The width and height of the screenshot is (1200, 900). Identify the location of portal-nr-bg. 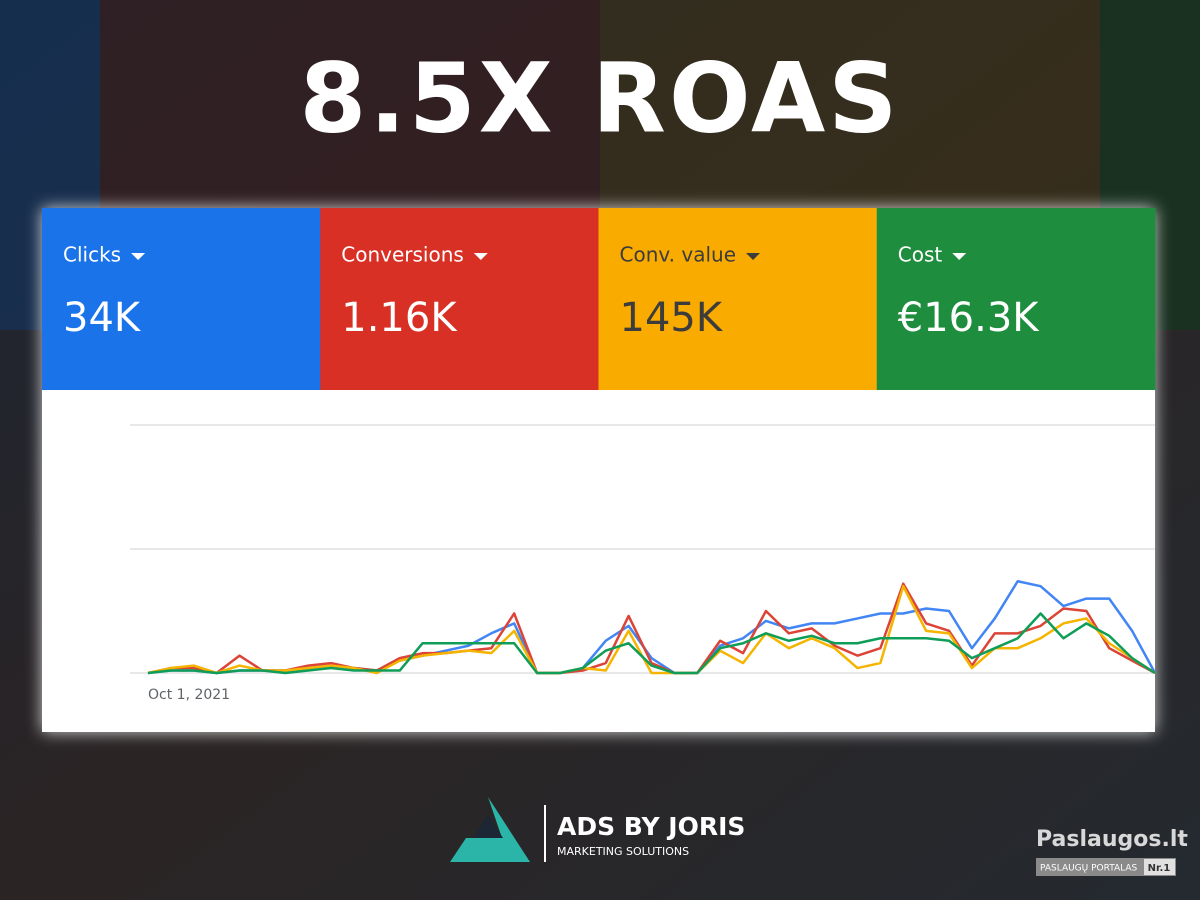
(1159, 867).